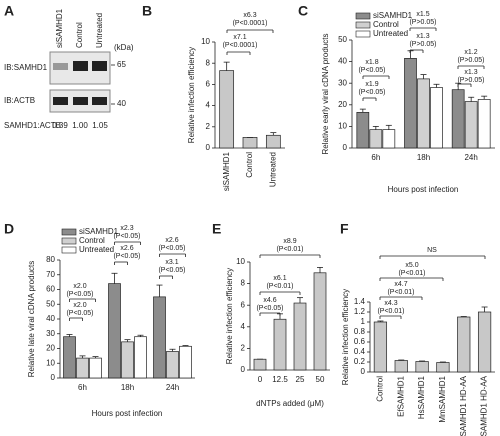  I want to click on x-tick-label: HsSAMHD1 HD-AA, so click(484, 405).